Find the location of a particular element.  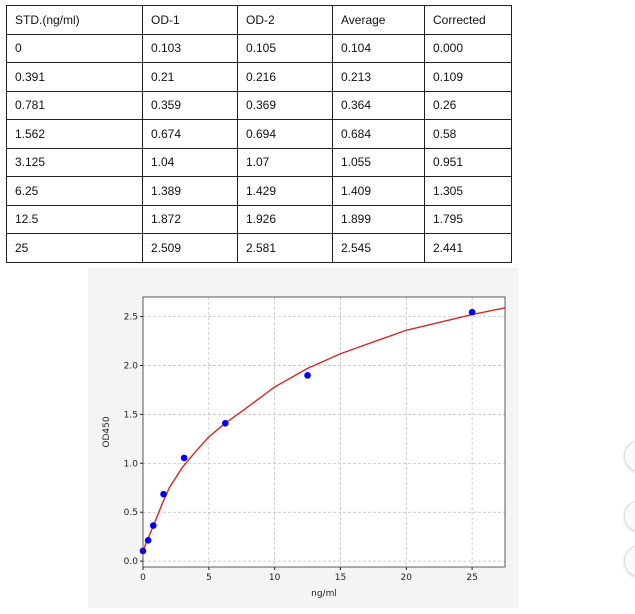

table-cell: 2.545 is located at coordinates (378, 248).